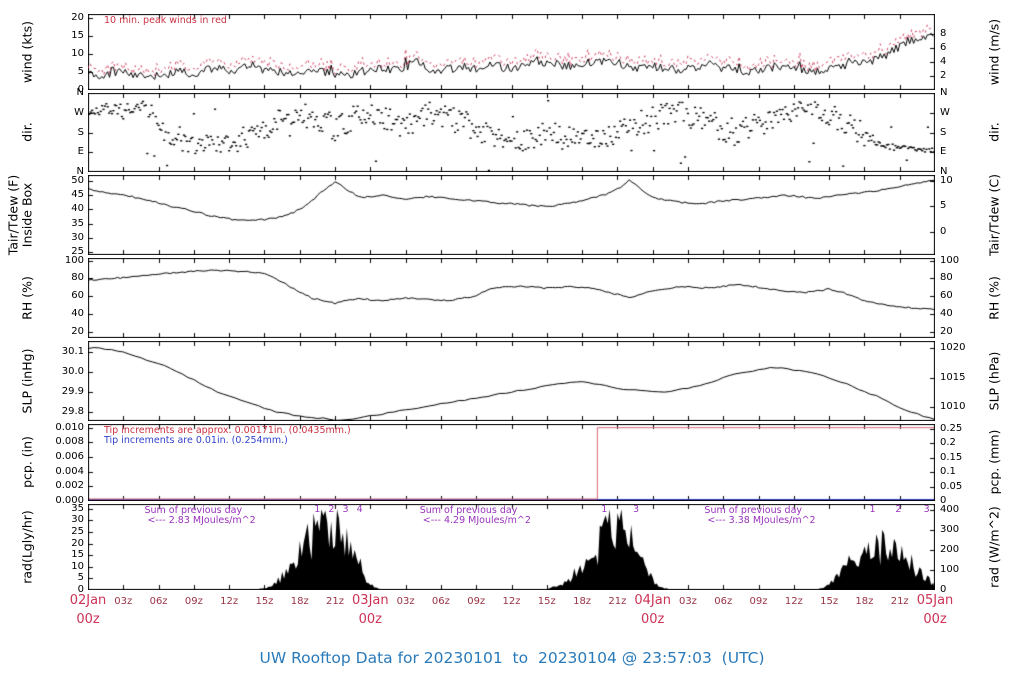 Image resolution: width=1024 pixels, height=700 pixels. What do you see at coordinates (943, 152) in the screenshot?
I see `y-tick-label: E` at bounding box center [943, 152].